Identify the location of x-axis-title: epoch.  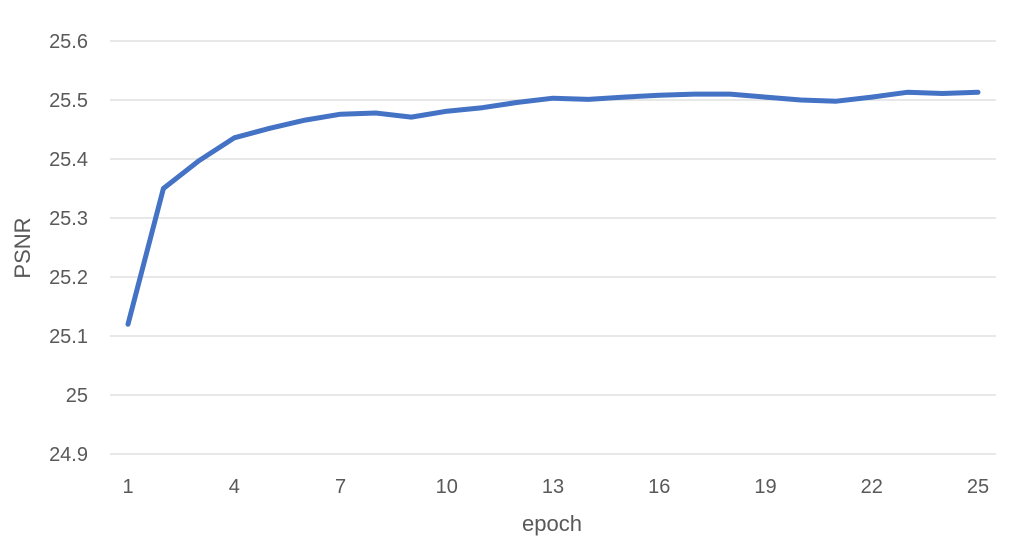
(552, 523).